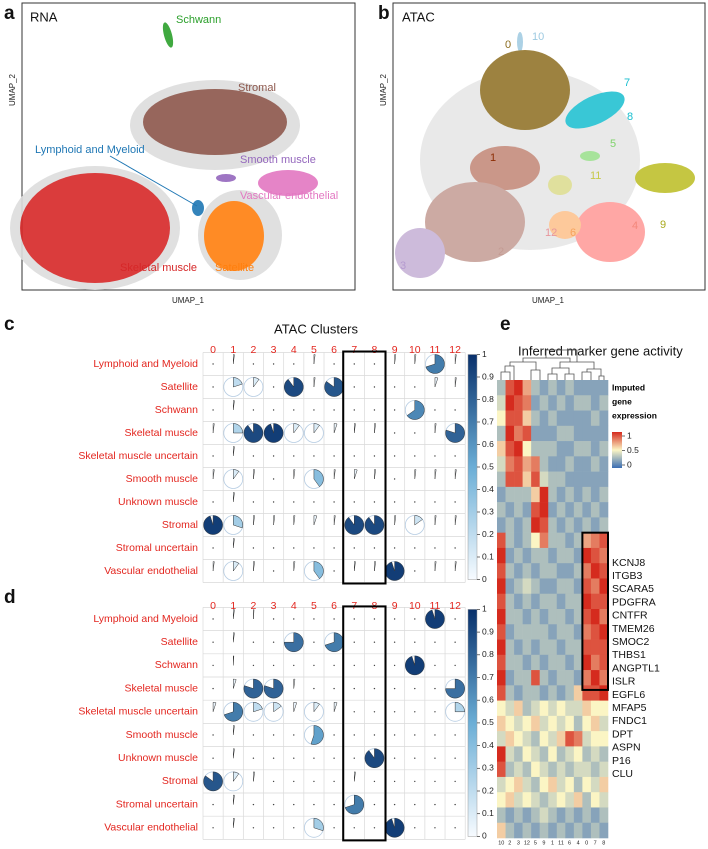 The height and width of the screenshot is (849, 708). Describe the element at coordinates (573, 233) in the screenshot. I see `cluster-label: 6` at that location.